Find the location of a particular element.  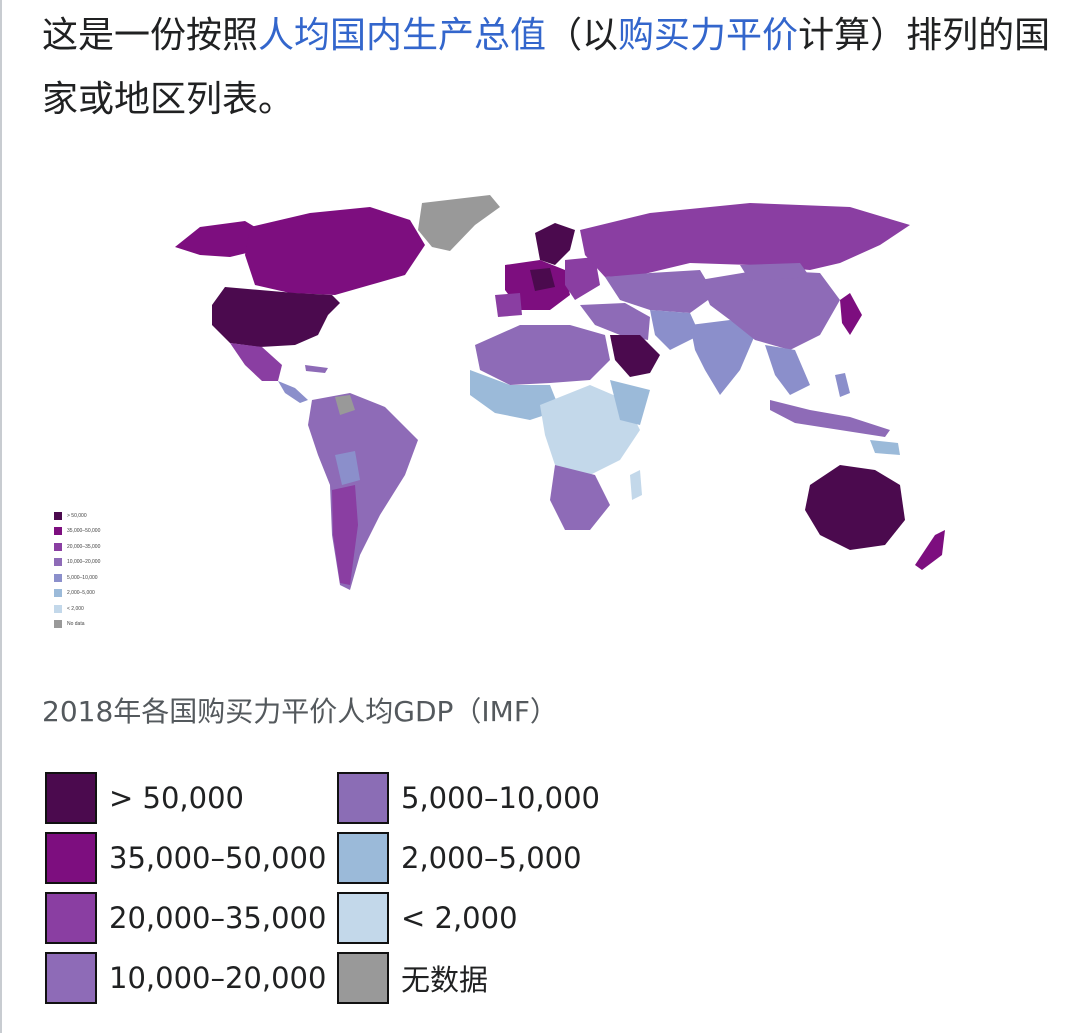

map-region-png is located at coordinates (885, 447).